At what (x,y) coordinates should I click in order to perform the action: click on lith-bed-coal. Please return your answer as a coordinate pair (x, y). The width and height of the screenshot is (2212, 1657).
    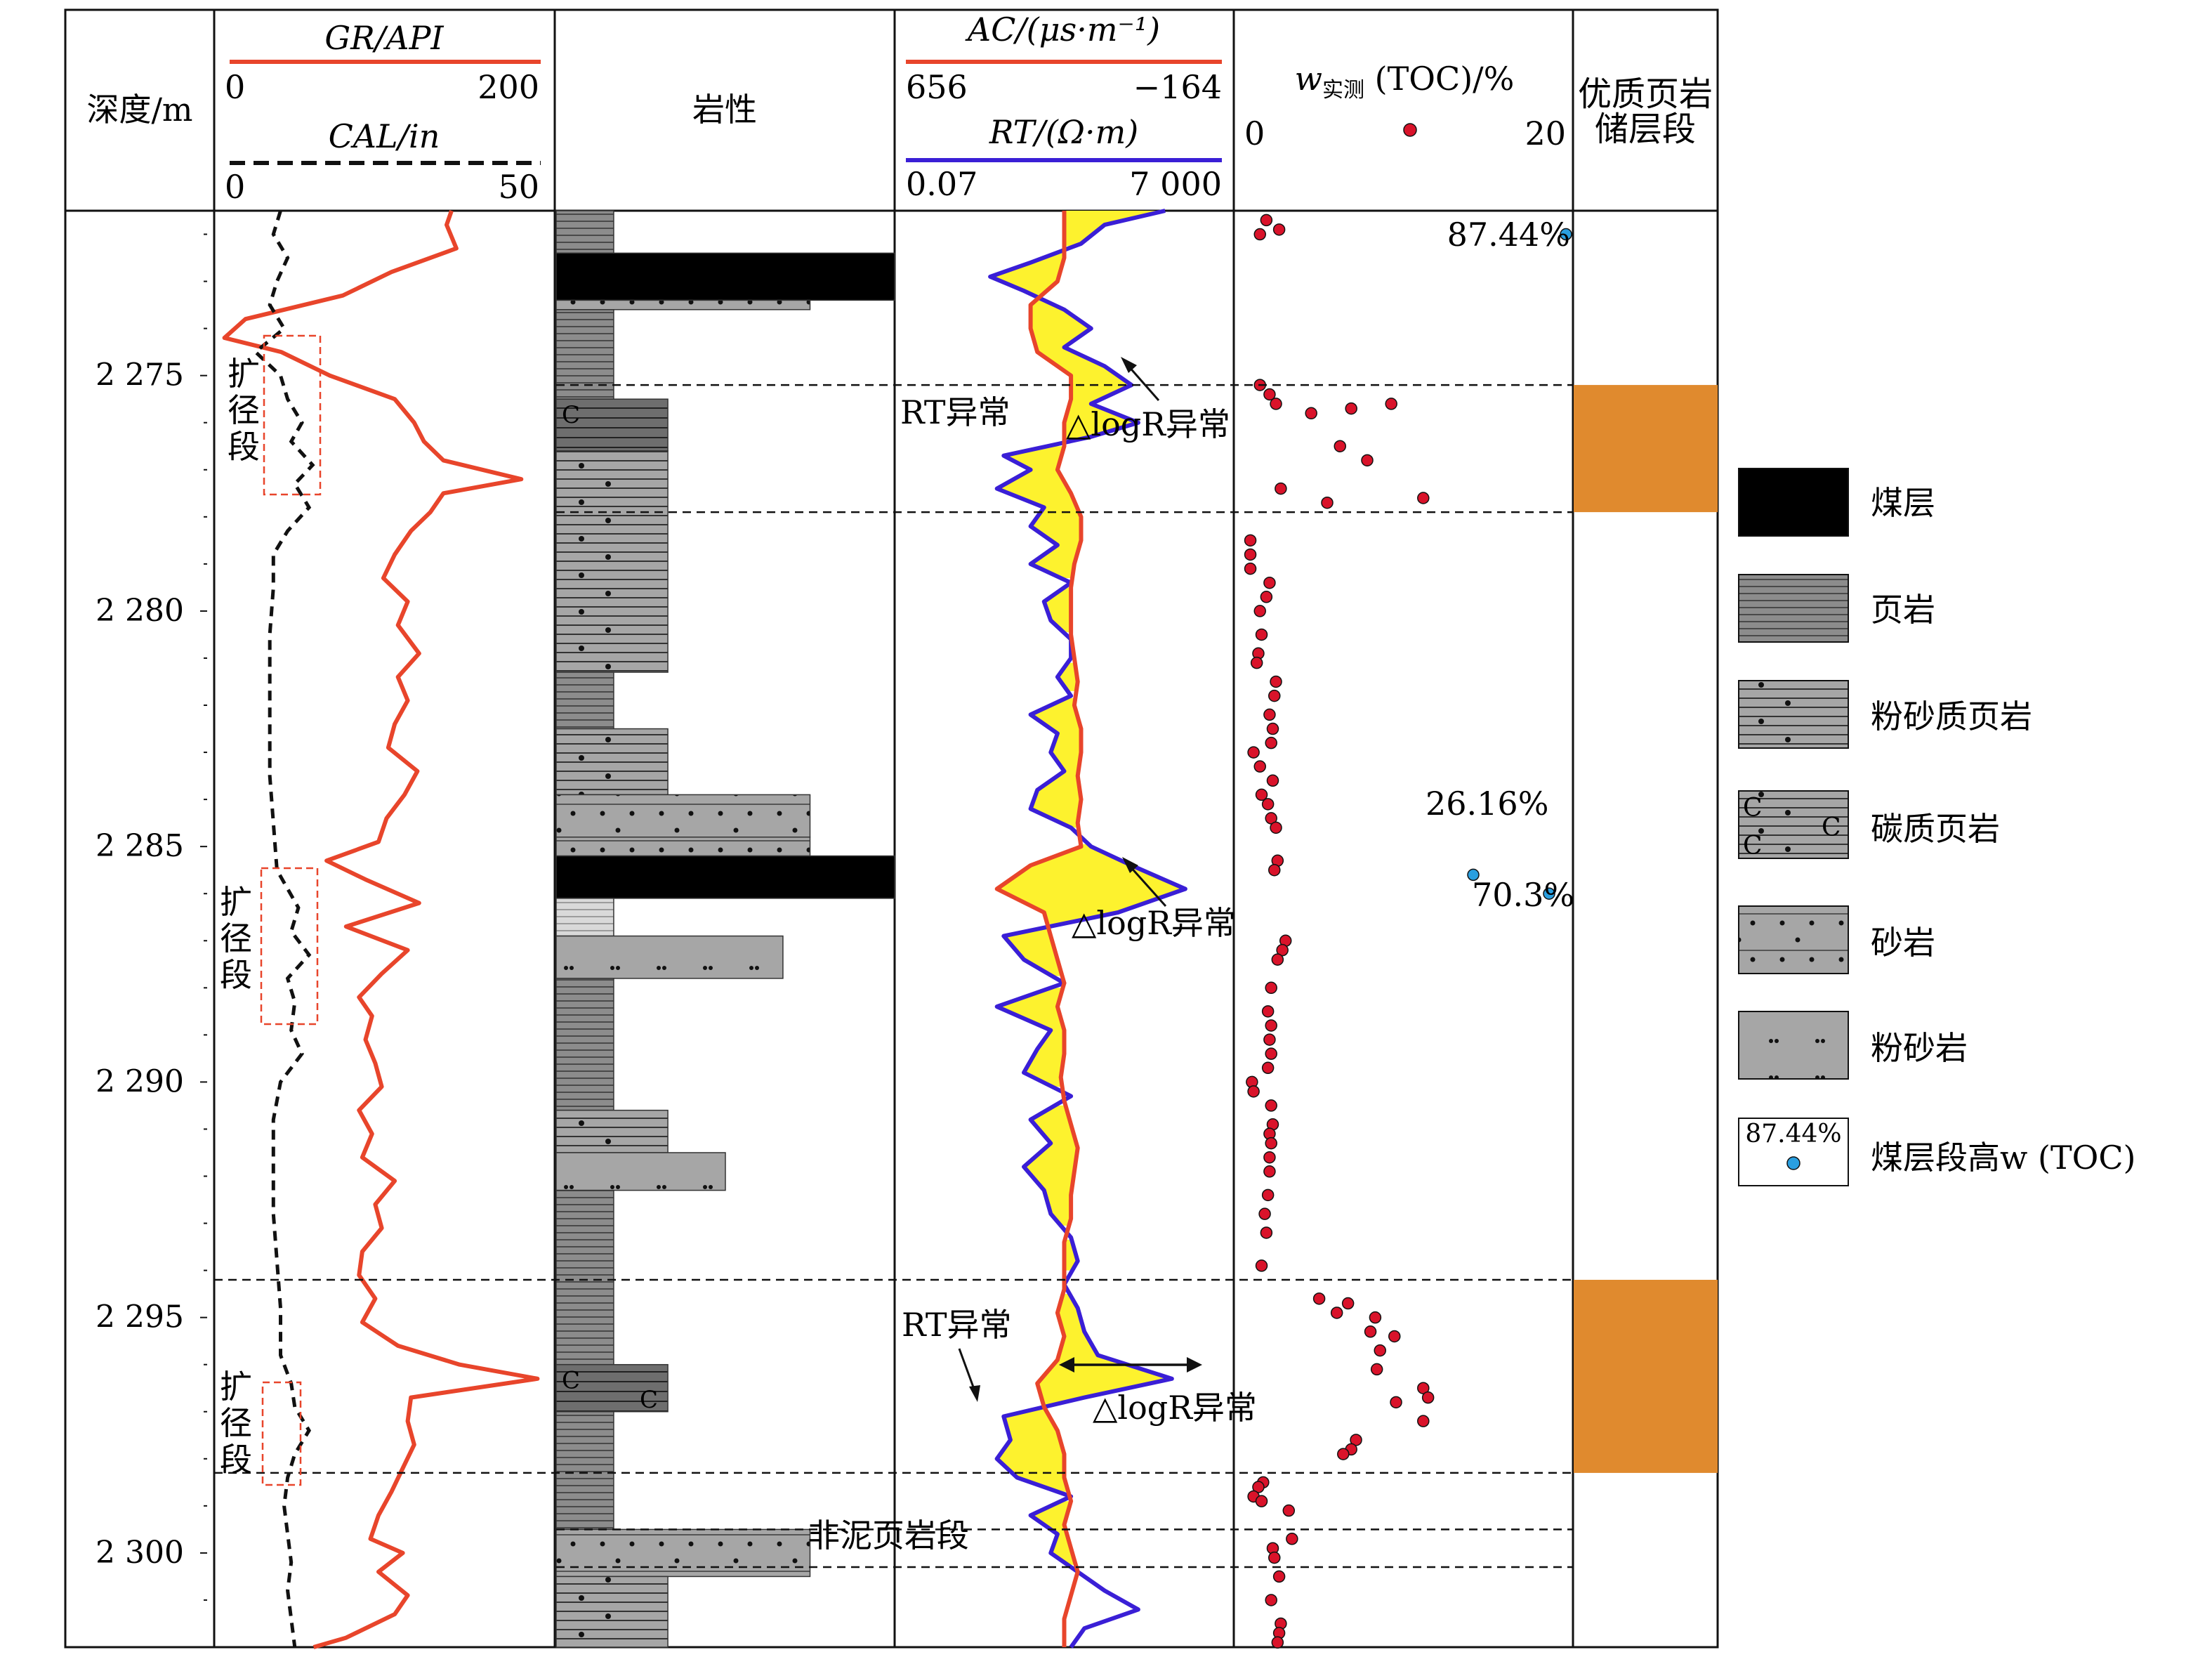
    Looking at the image, I should click on (725, 877).